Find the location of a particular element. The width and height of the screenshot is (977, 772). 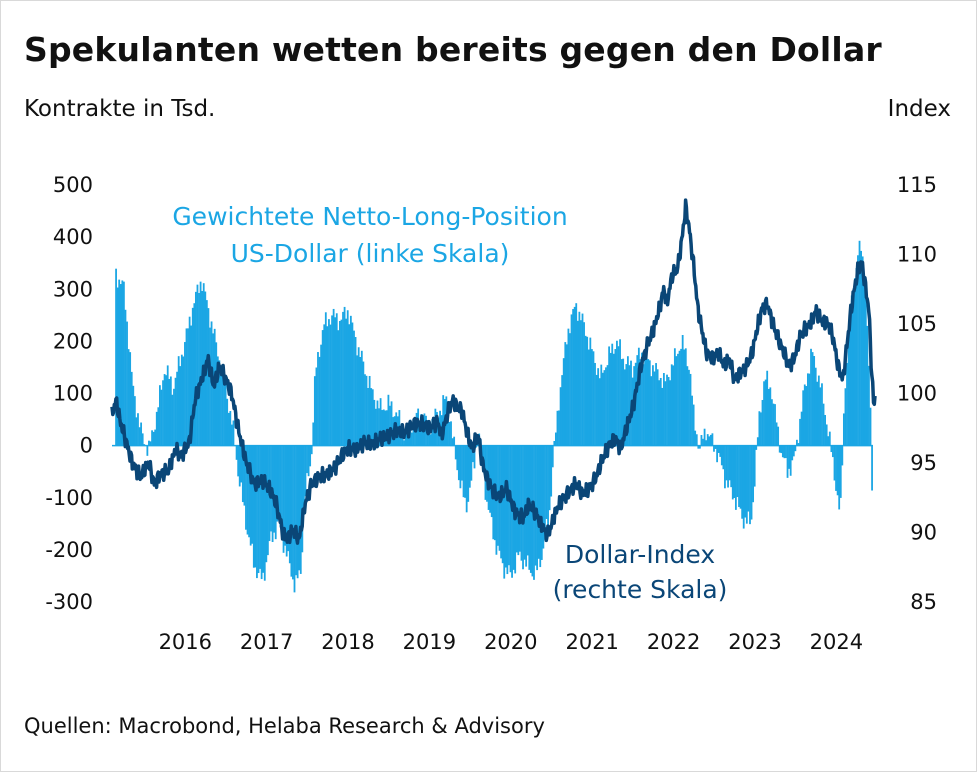

left-tick-label: 500 is located at coordinates (73, 185).